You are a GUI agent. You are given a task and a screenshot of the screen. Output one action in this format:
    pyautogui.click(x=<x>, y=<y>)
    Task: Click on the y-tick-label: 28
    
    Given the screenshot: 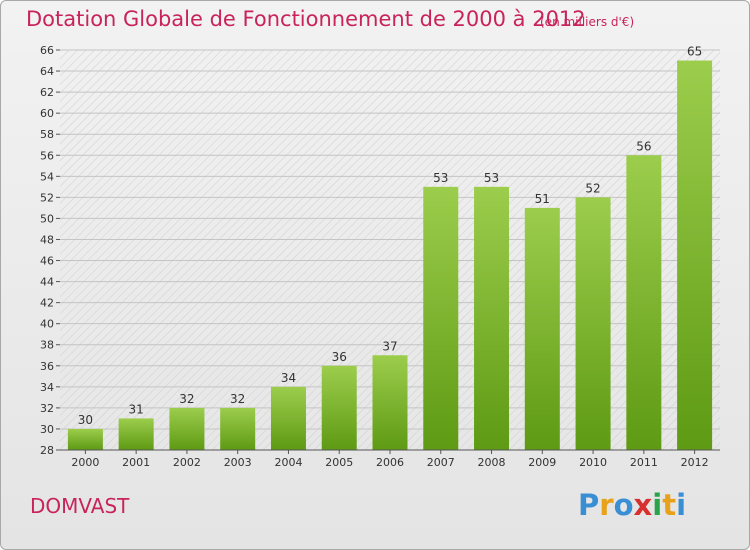 What is the action you would take?
    pyautogui.click(x=47, y=450)
    